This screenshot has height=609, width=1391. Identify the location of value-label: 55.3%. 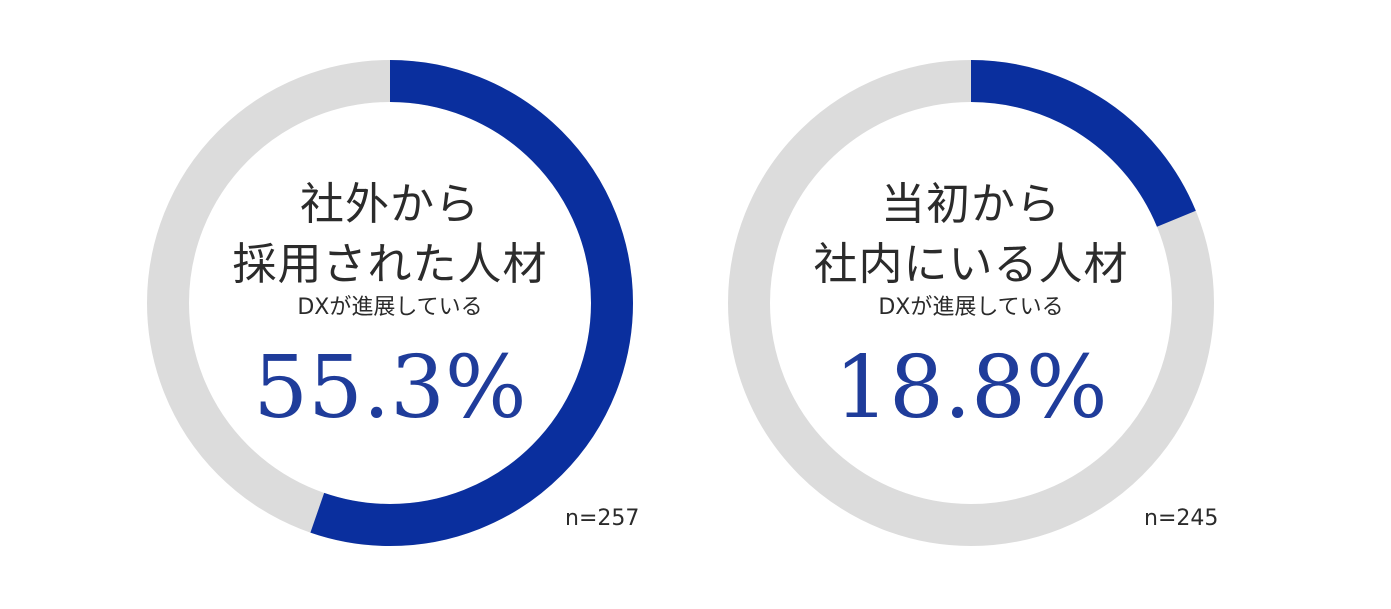
(390, 388).